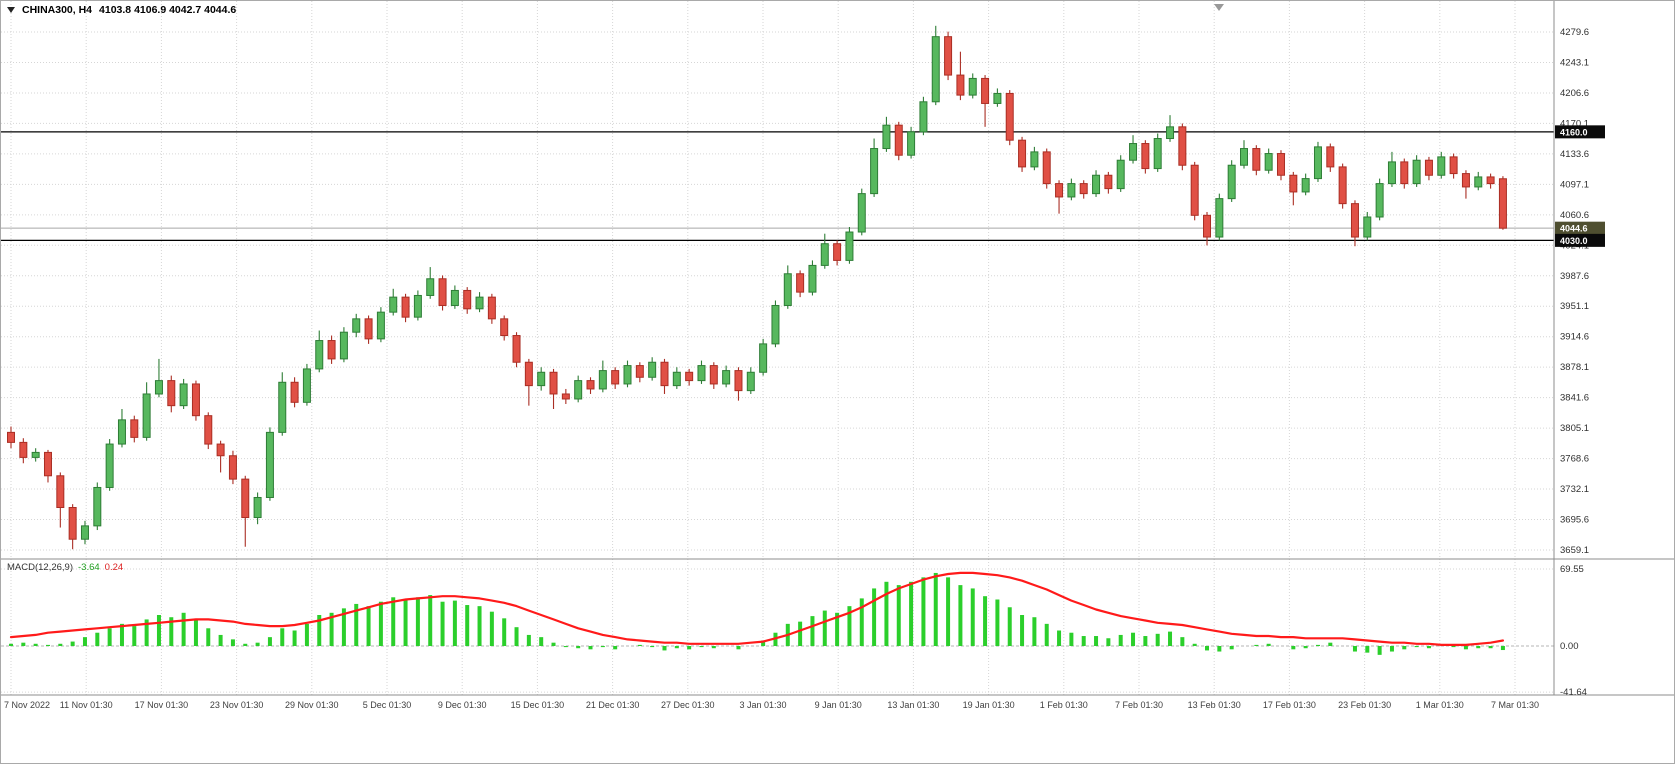  Describe the element at coordinates (1574, 367) in the screenshot. I see `svg-text: 3878.1` at that location.